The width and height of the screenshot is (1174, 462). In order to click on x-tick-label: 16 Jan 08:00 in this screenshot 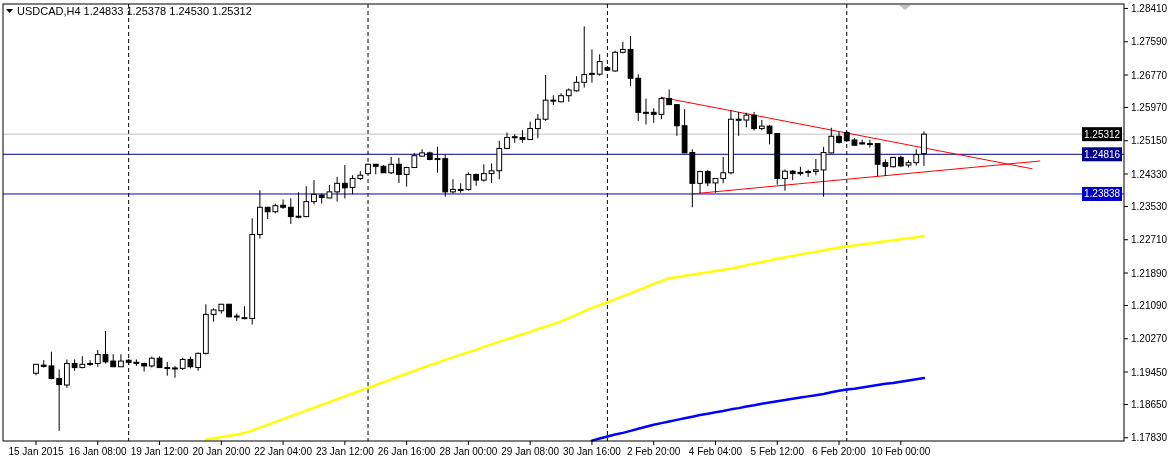, I will do `click(98, 451)`.